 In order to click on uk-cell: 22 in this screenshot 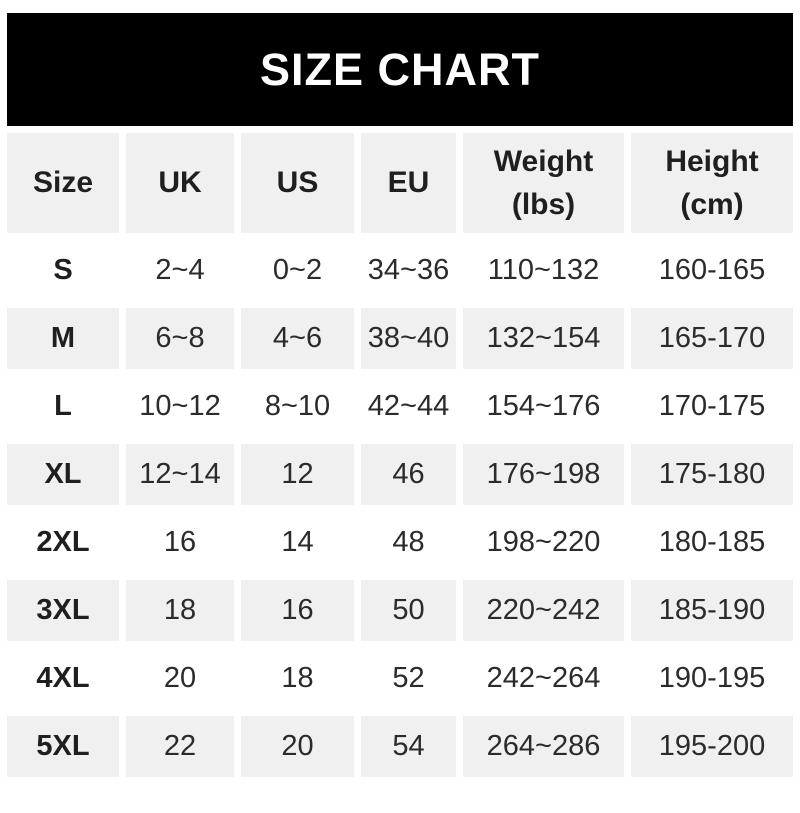, I will do `click(180, 746)`.